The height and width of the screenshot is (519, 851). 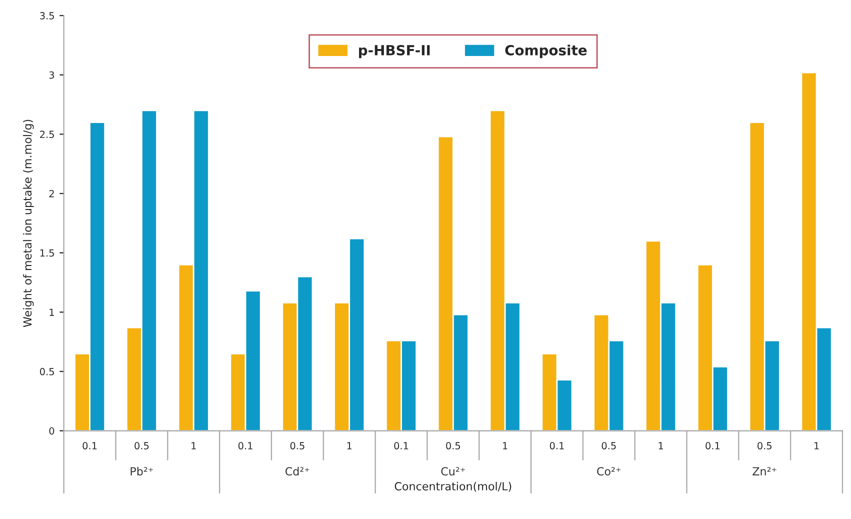 What do you see at coordinates (51, 194) in the screenshot?
I see `y-tick-label: 2` at bounding box center [51, 194].